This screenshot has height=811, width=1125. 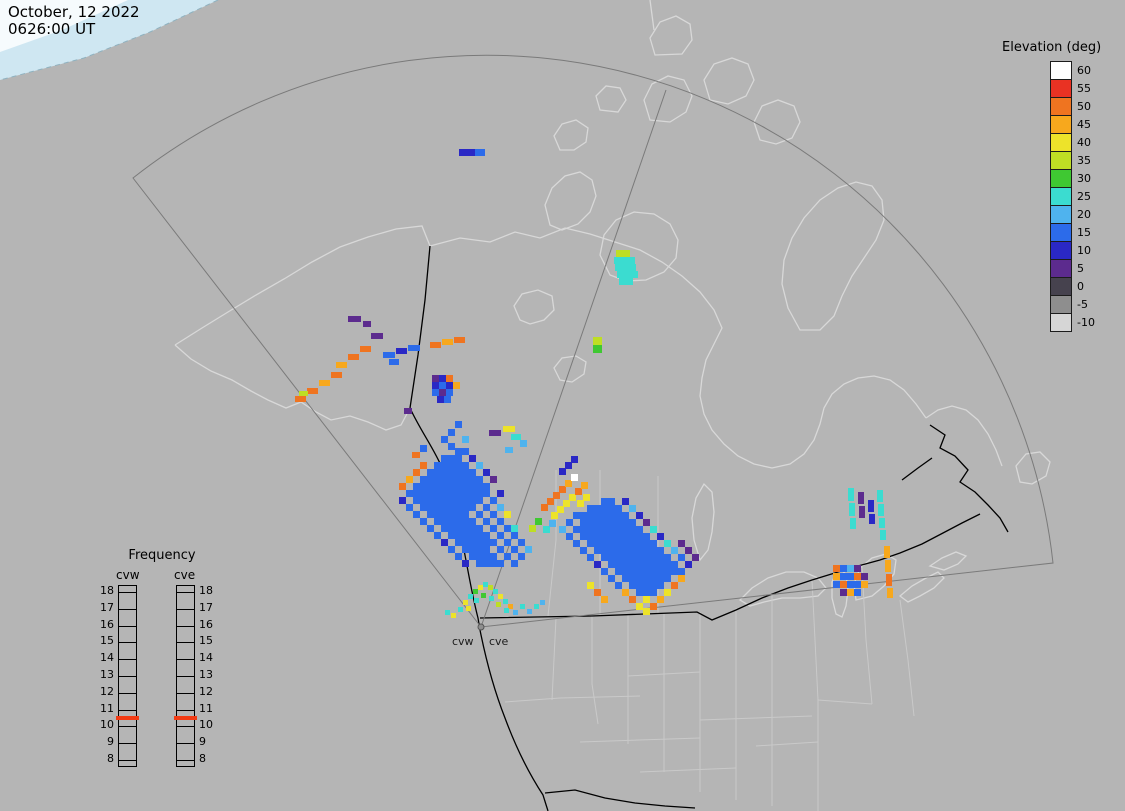 I want to click on corner-boundary-line, so click(x=109, y=40).